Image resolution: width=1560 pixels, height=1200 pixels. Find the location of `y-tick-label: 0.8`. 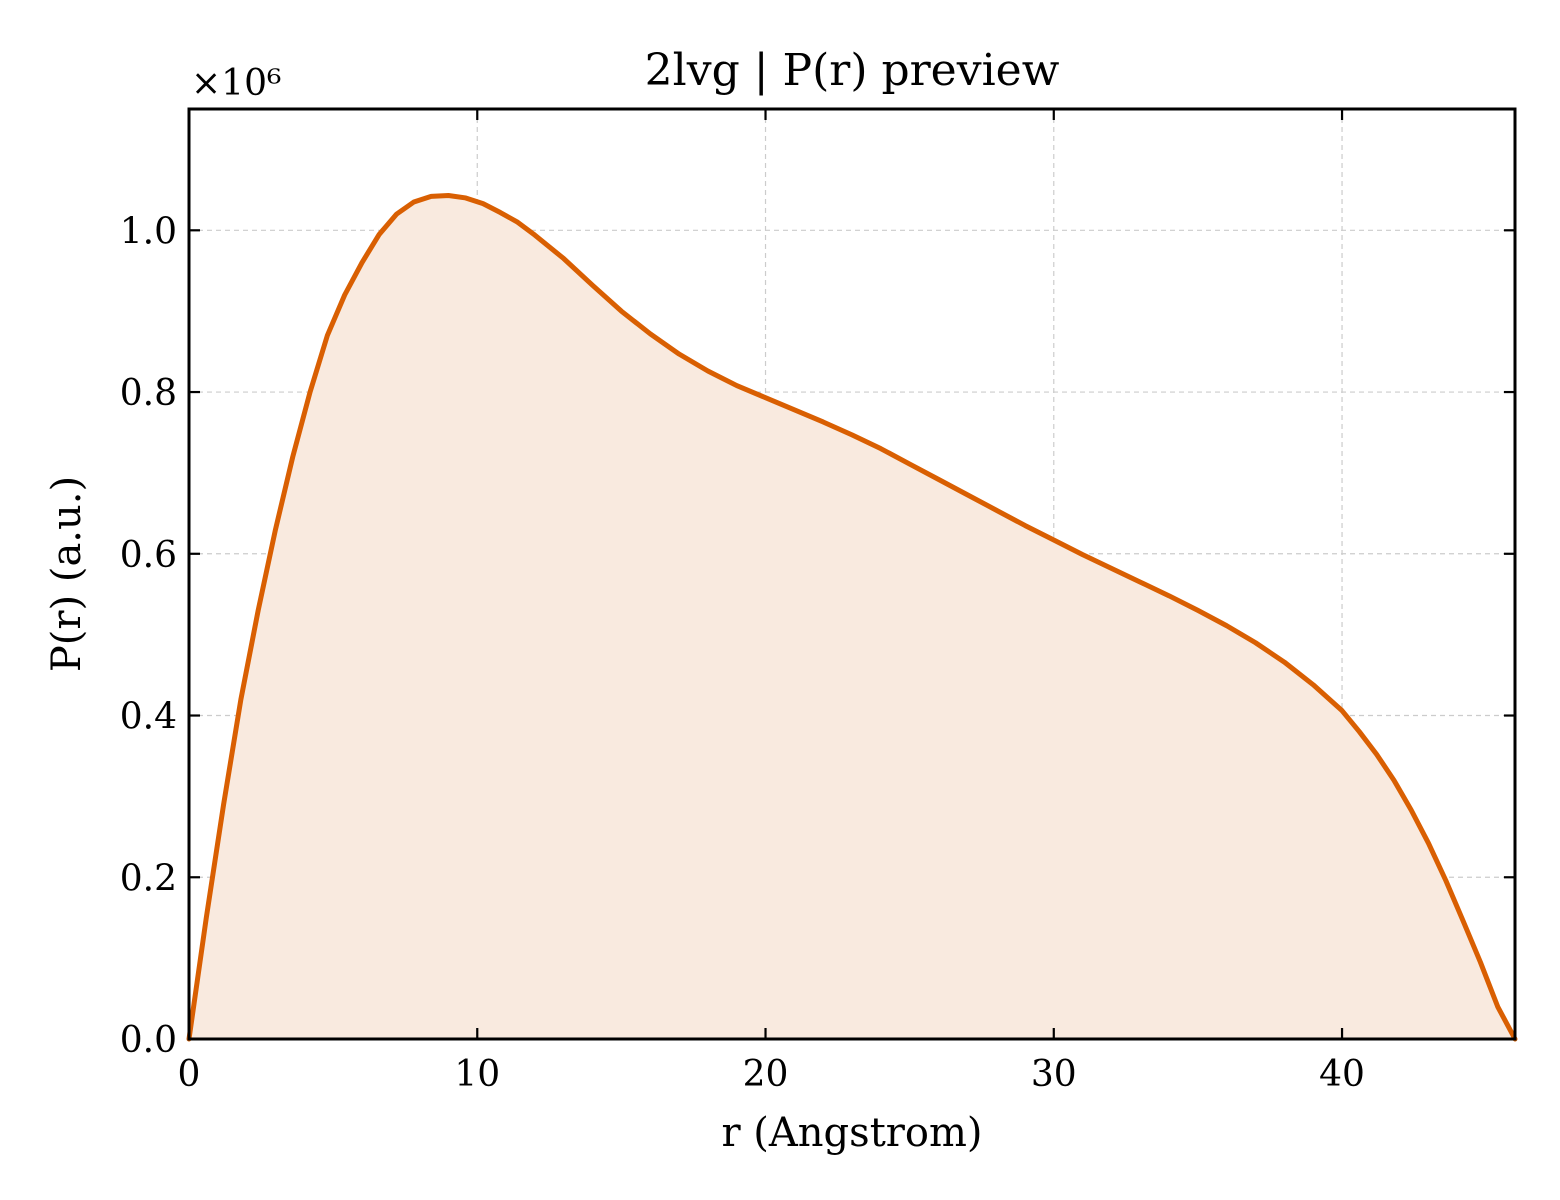

y-tick-label: 0.8 is located at coordinates (148, 393).